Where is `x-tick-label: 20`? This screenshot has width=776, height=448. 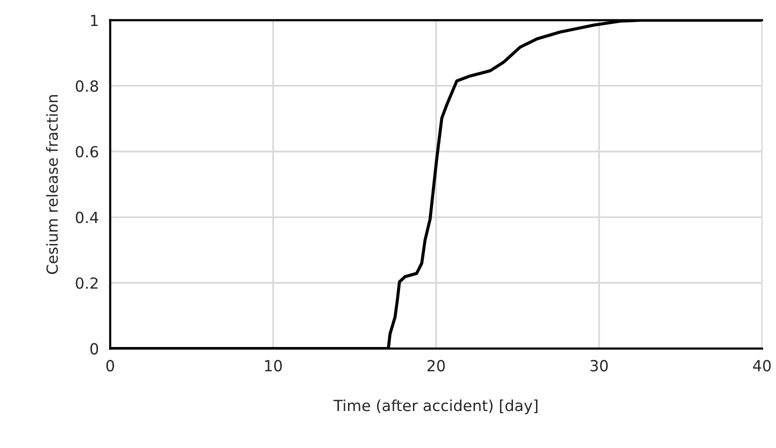
x-tick-label: 20 is located at coordinates (436, 366).